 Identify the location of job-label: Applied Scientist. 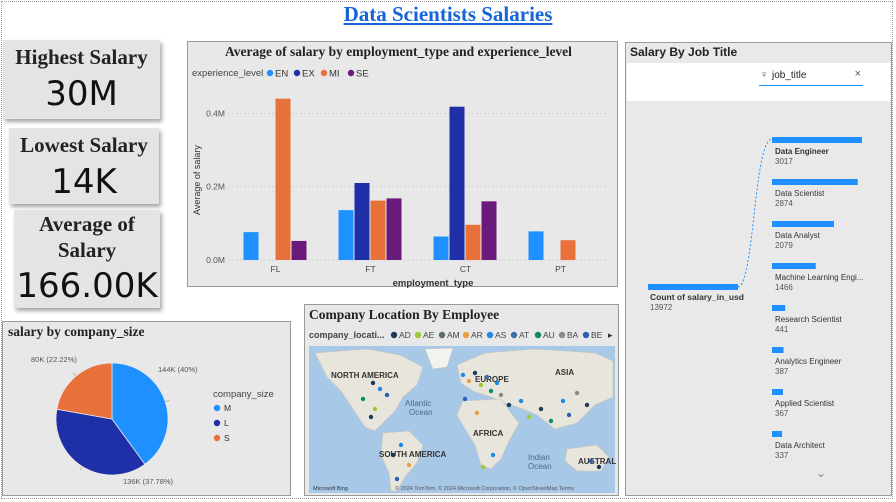
(805, 403).